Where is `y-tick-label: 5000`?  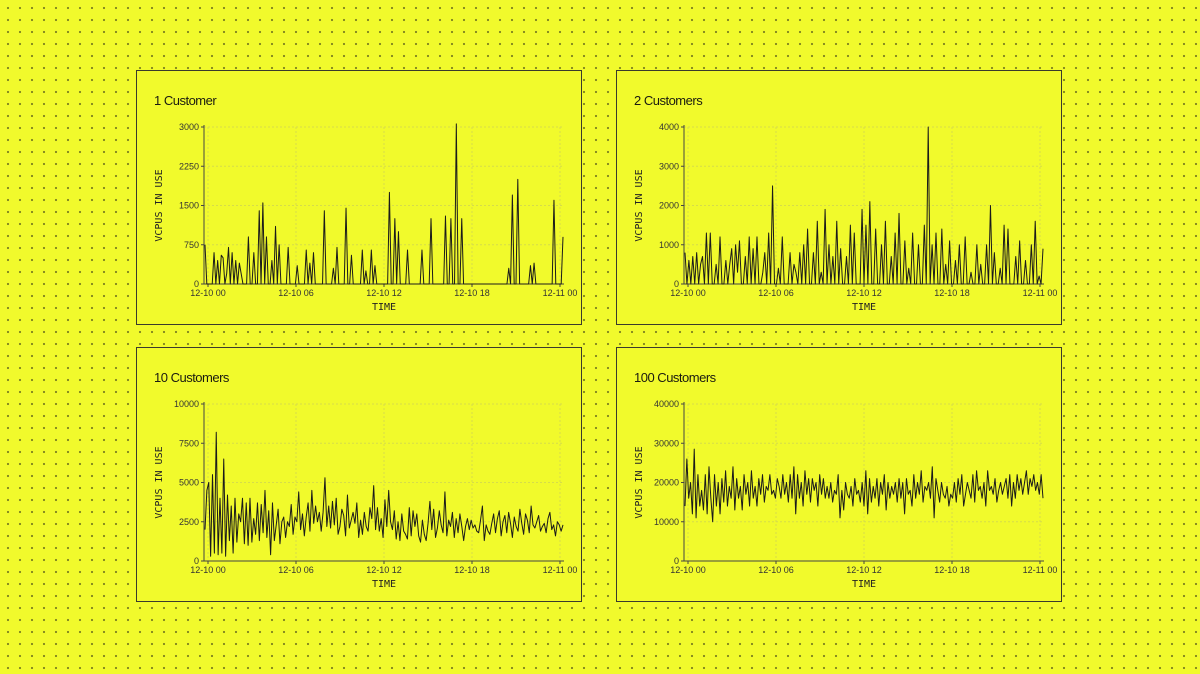
y-tick-label: 5000 is located at coordinates (189, 483).